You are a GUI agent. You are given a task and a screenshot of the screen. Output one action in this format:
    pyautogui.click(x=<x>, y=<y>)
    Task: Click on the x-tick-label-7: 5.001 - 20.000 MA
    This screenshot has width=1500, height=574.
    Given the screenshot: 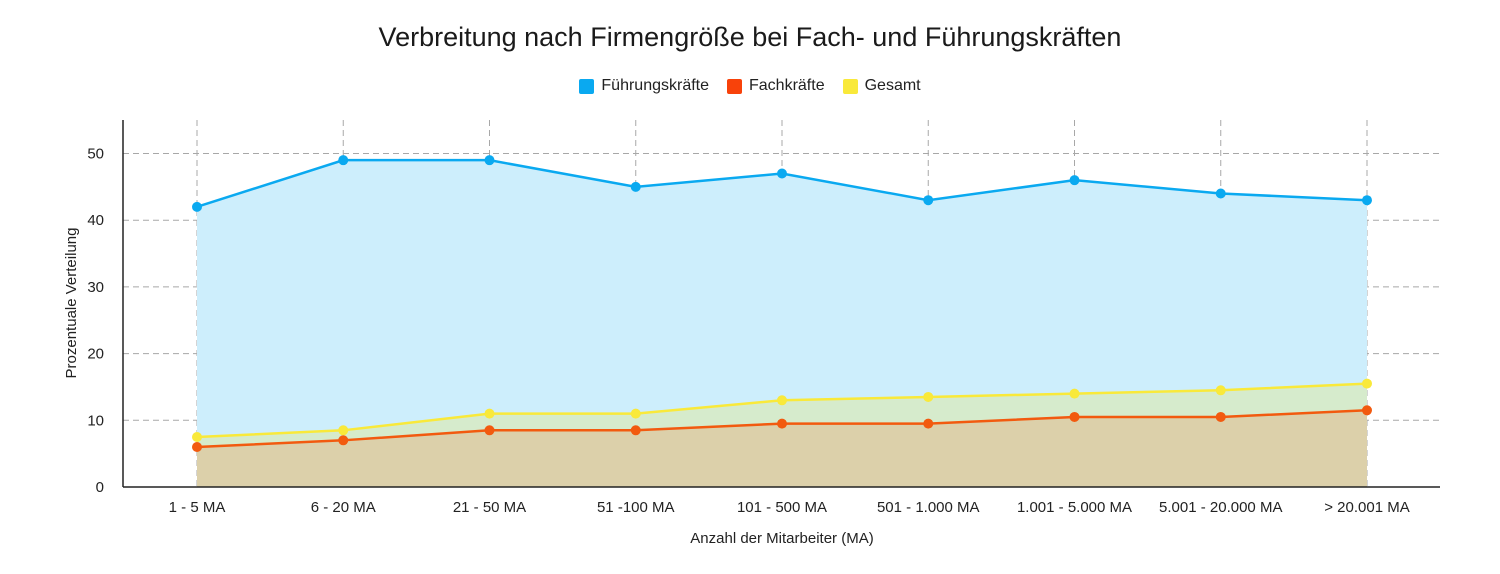 What is the action you would take?
    pyautogui.click(x=1220, y=507)
    